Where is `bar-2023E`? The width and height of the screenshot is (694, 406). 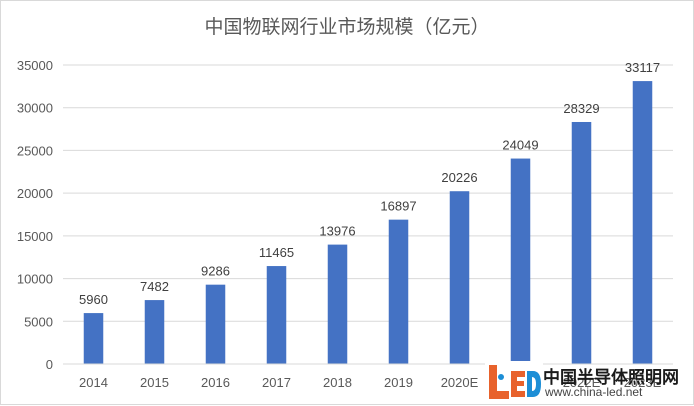
bar-2023E is located at coordinates (642, 223).